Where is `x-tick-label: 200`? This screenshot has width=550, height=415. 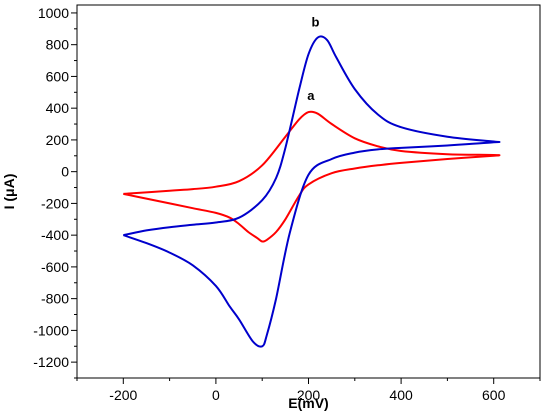
x-tick-label: 200 is located at coordinates (309, 395).